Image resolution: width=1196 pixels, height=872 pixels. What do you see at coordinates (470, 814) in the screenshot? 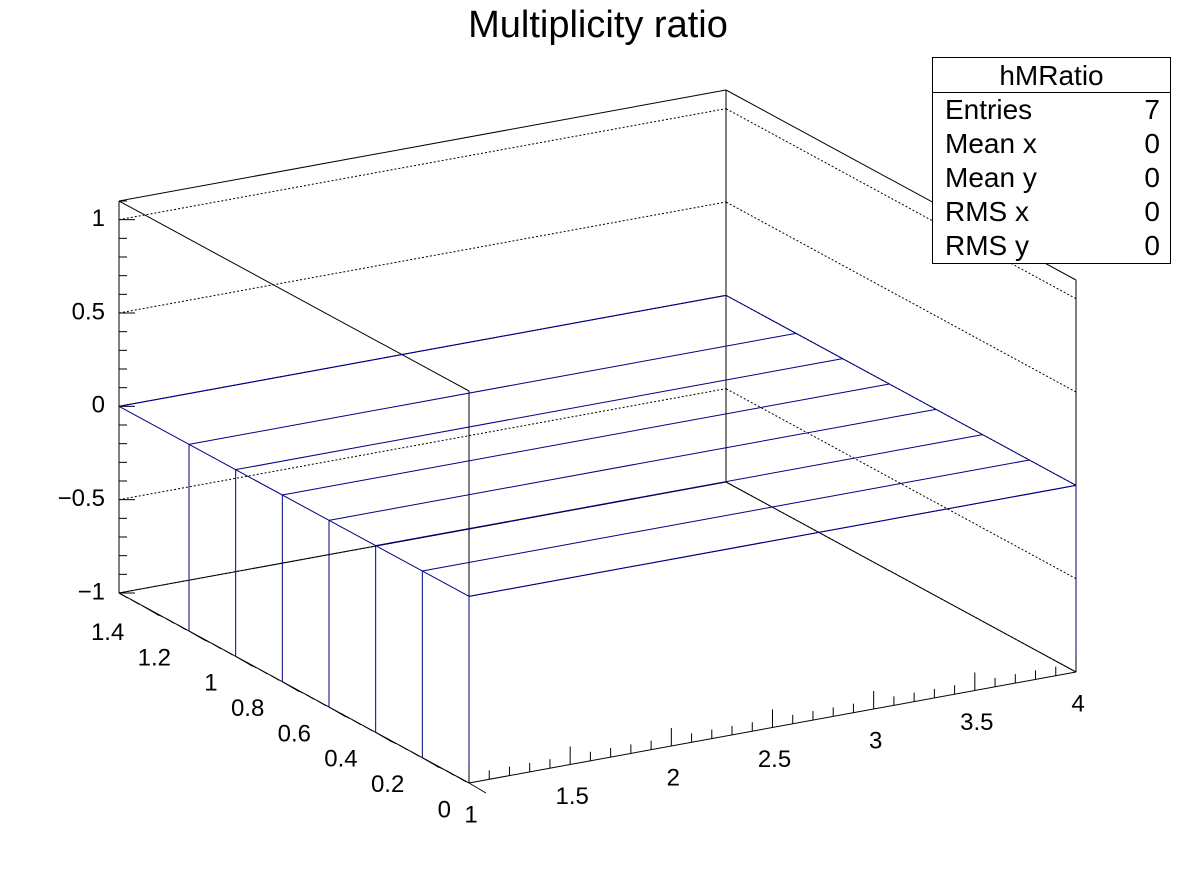
I see `x-tick-label: 1` at bounding box center [470, 814].